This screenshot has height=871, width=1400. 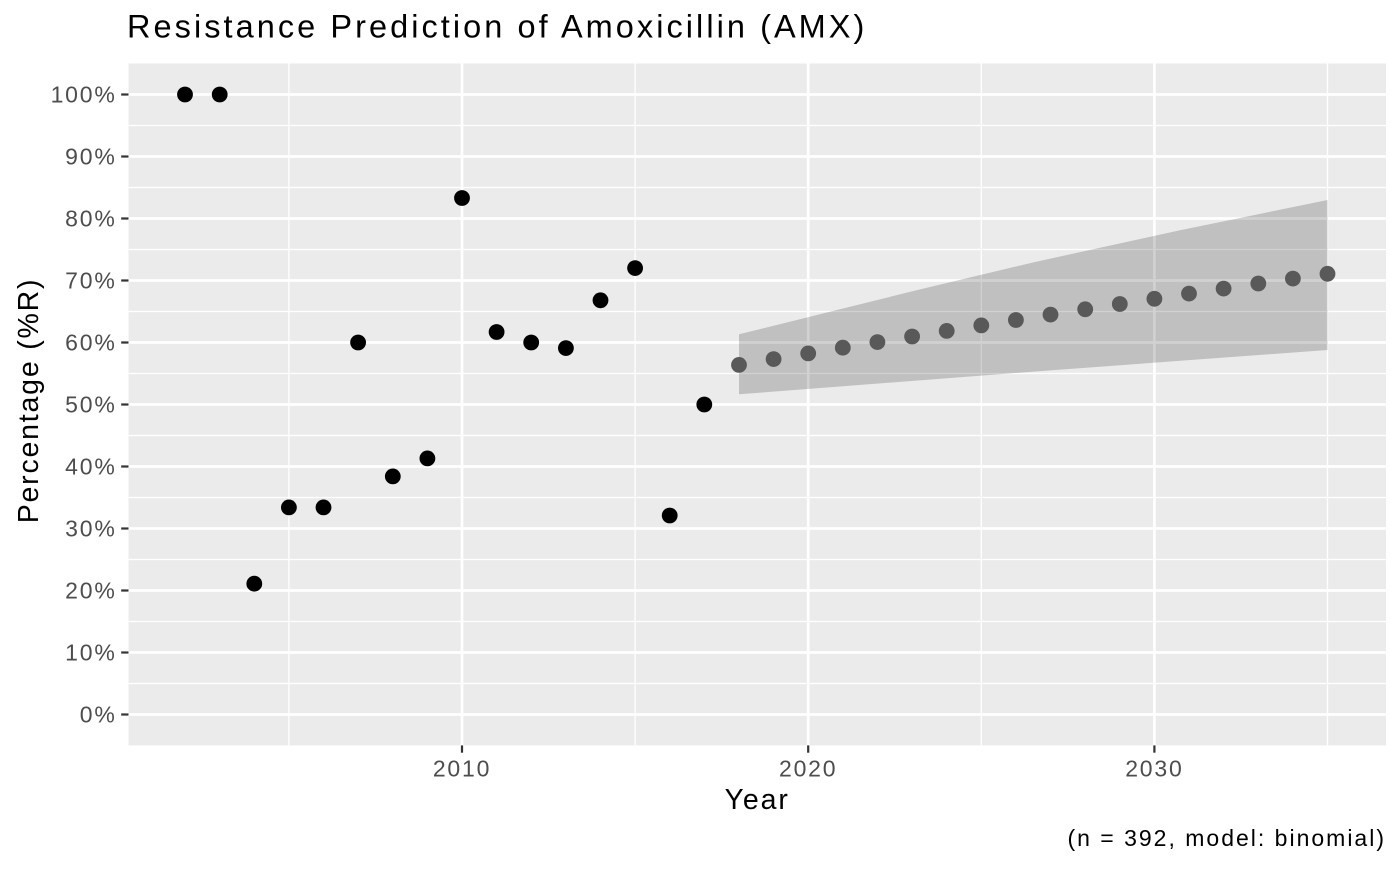 I want to click on svg-text: Percentage (%R), so click(x=29, y=401).